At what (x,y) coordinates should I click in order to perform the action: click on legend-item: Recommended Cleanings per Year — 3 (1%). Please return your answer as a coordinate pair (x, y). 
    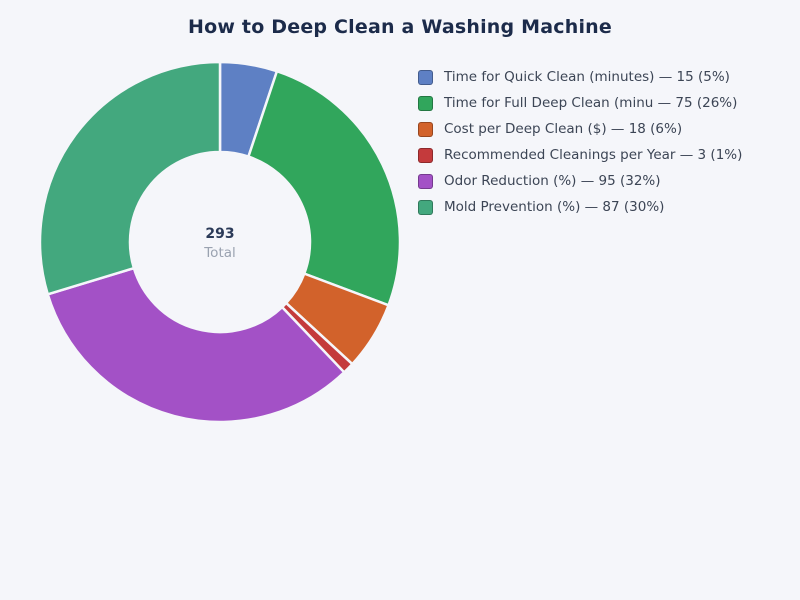
    Looking at the image, I should click on (580, 155).